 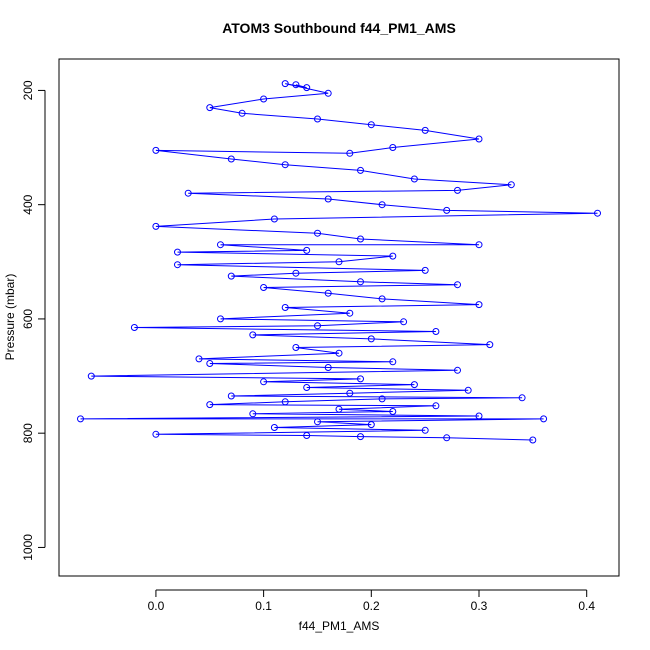 What do you see at coordinates (371, 606) in the screenshot?
I see `x-tick-label: 0.2` at bounding box center [371, 606].